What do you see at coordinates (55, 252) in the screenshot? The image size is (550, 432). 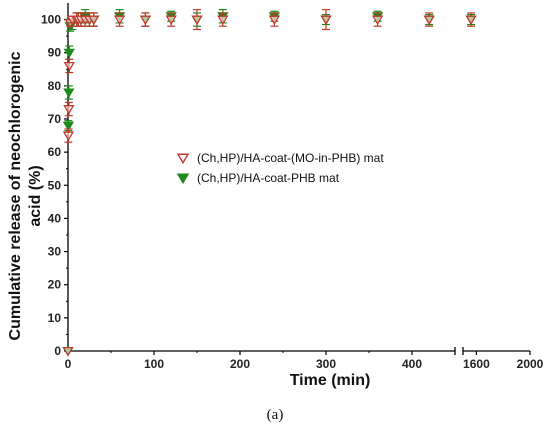 I see `y-tick-label: 30` at bounding box center [55, 252].